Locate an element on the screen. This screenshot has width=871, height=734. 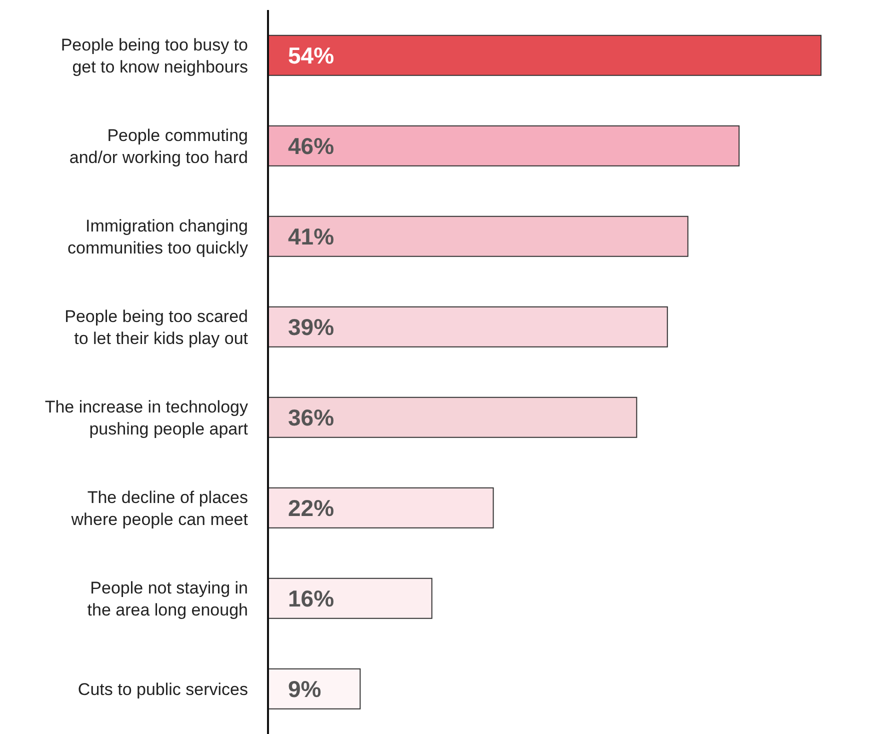
data-label: 22% is located at coordinates (311, 507).